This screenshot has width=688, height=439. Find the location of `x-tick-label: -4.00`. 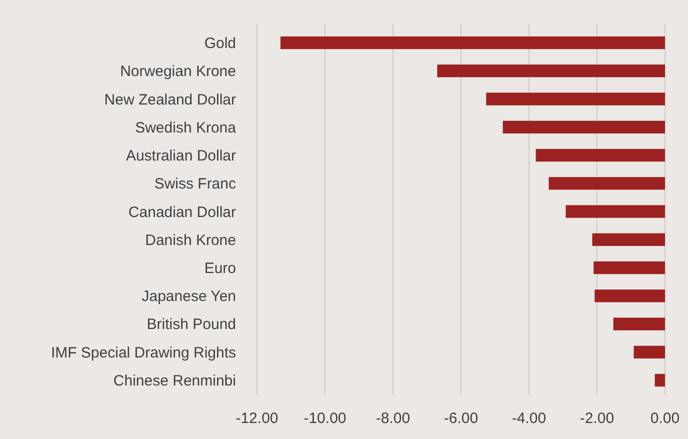

x-tick-label: -4.00 is located at coordinates (529, 418).